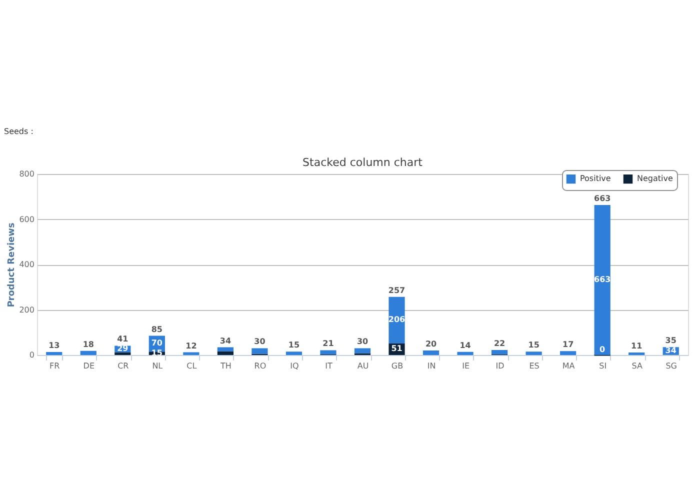 The height and width of the screenshot is (494, 695). Describe the element at coordinates (397, 366) in the screenshot. I see `x-tick-label: GB` at that location.